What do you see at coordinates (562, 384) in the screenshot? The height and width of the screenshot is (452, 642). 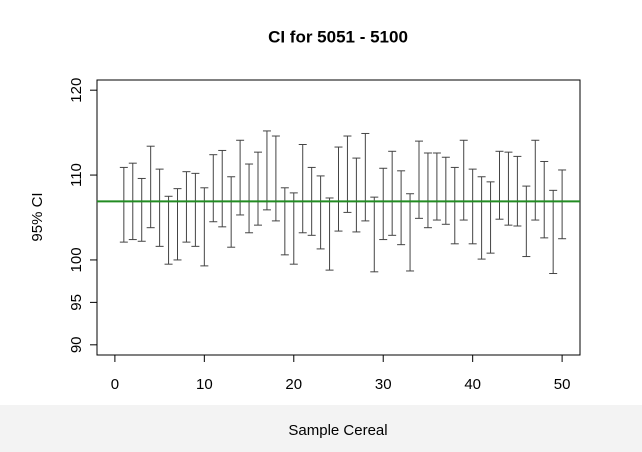 I see `x-tick-label: 50` at bounding box center [562, 384].